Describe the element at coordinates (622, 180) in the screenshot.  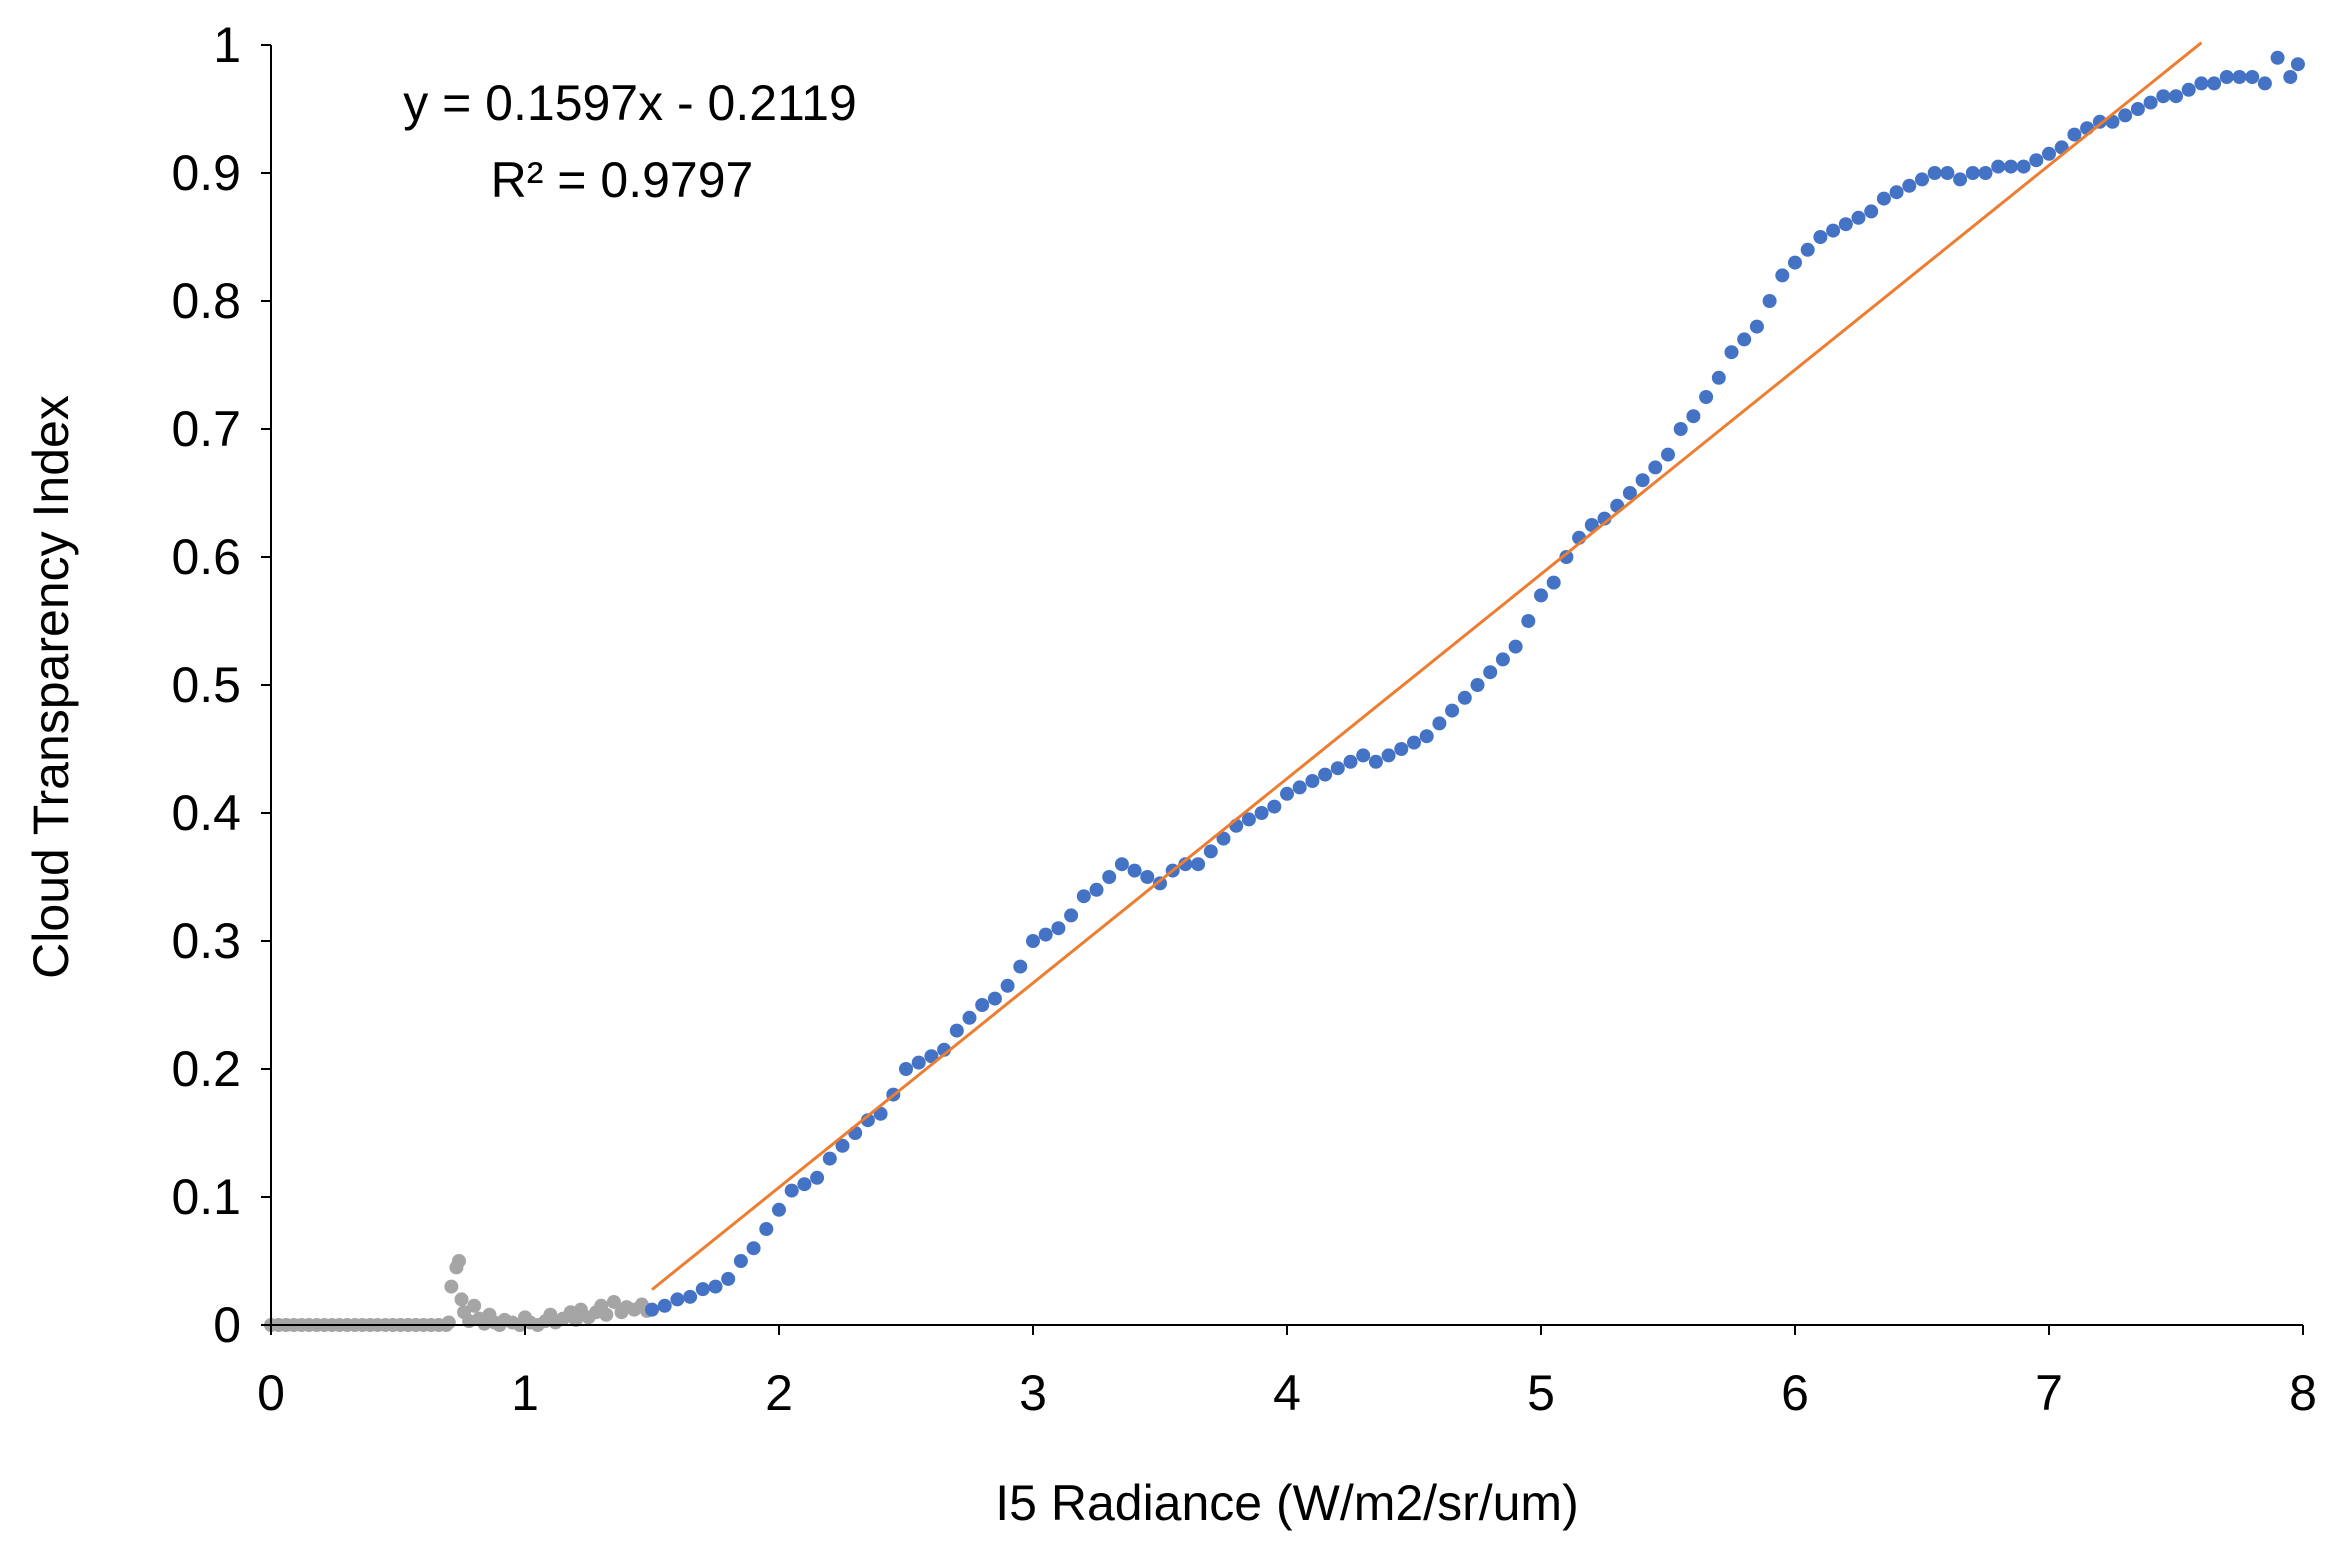
I see `r-squared-value: R² = 0.9797` at that location.